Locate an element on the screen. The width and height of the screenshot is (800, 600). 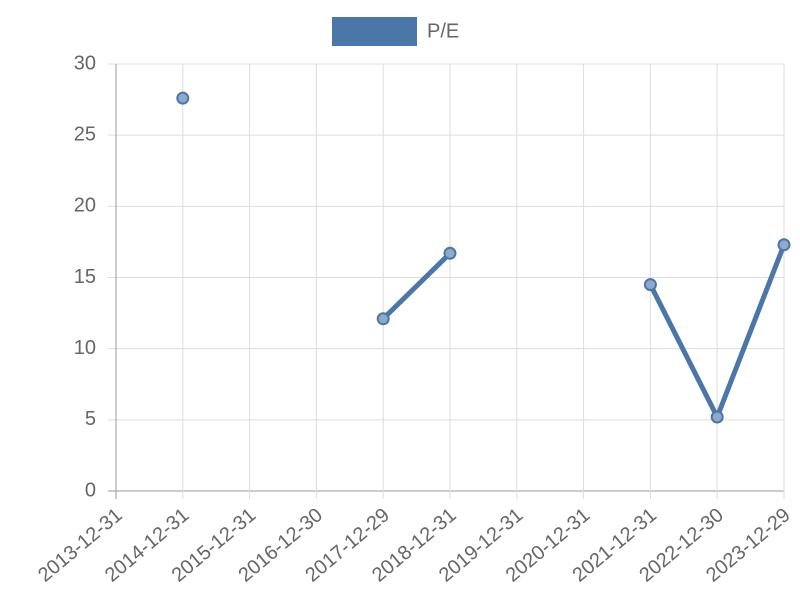
y-tick-label: 15 is located at coordinates (85, 277).